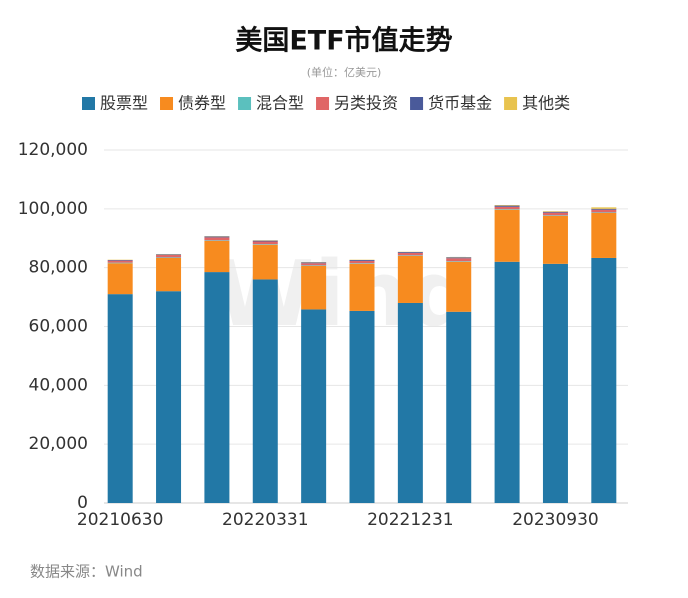  I want to click on y-tick-label: 100,000, so click(53, 209).